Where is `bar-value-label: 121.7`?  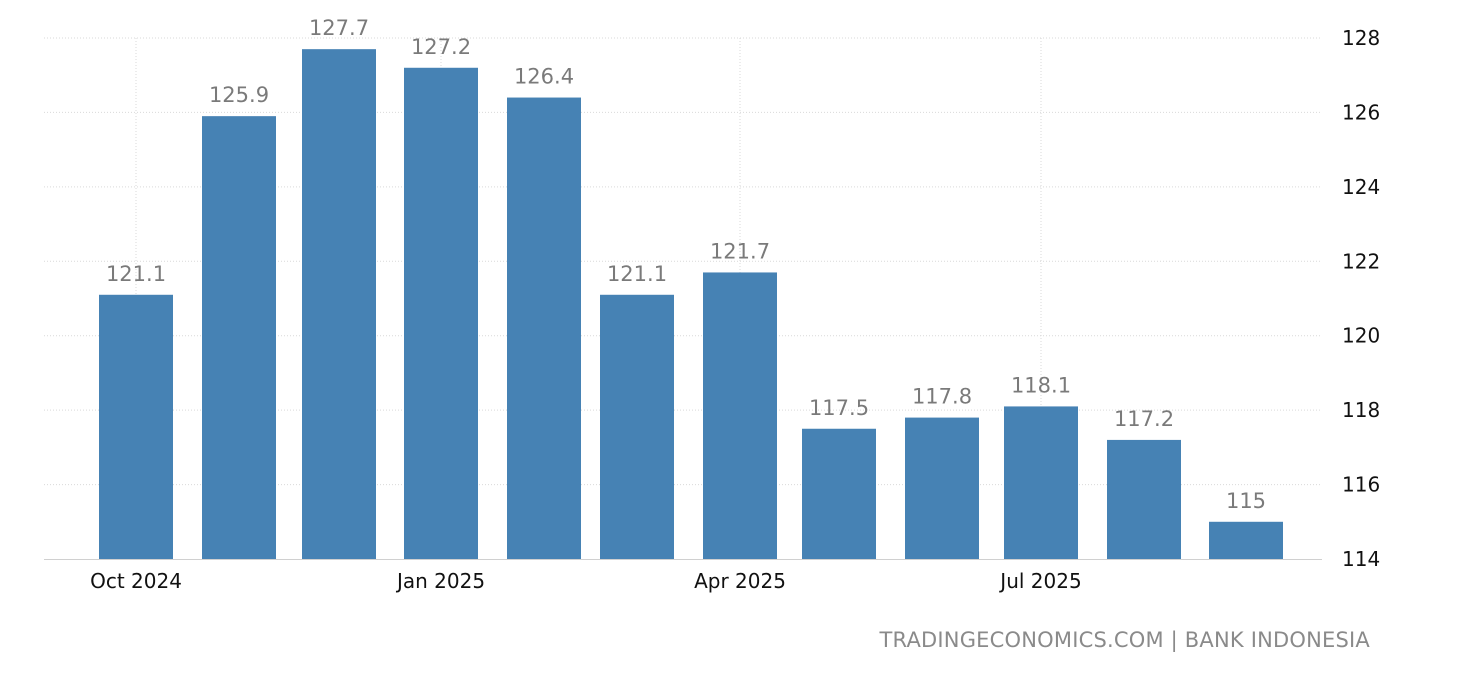 bar-value-label: 121.7 is located at coordinates (740, 251).